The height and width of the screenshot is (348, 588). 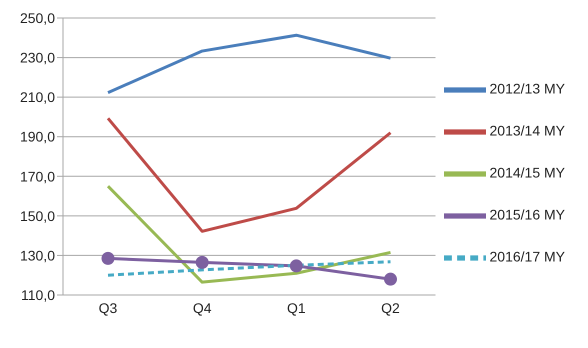 What do you see at coordinates (527, 172) in the screenshot?
I see `legend-label: 2014/15 MY` at bounding box center [527, 172].